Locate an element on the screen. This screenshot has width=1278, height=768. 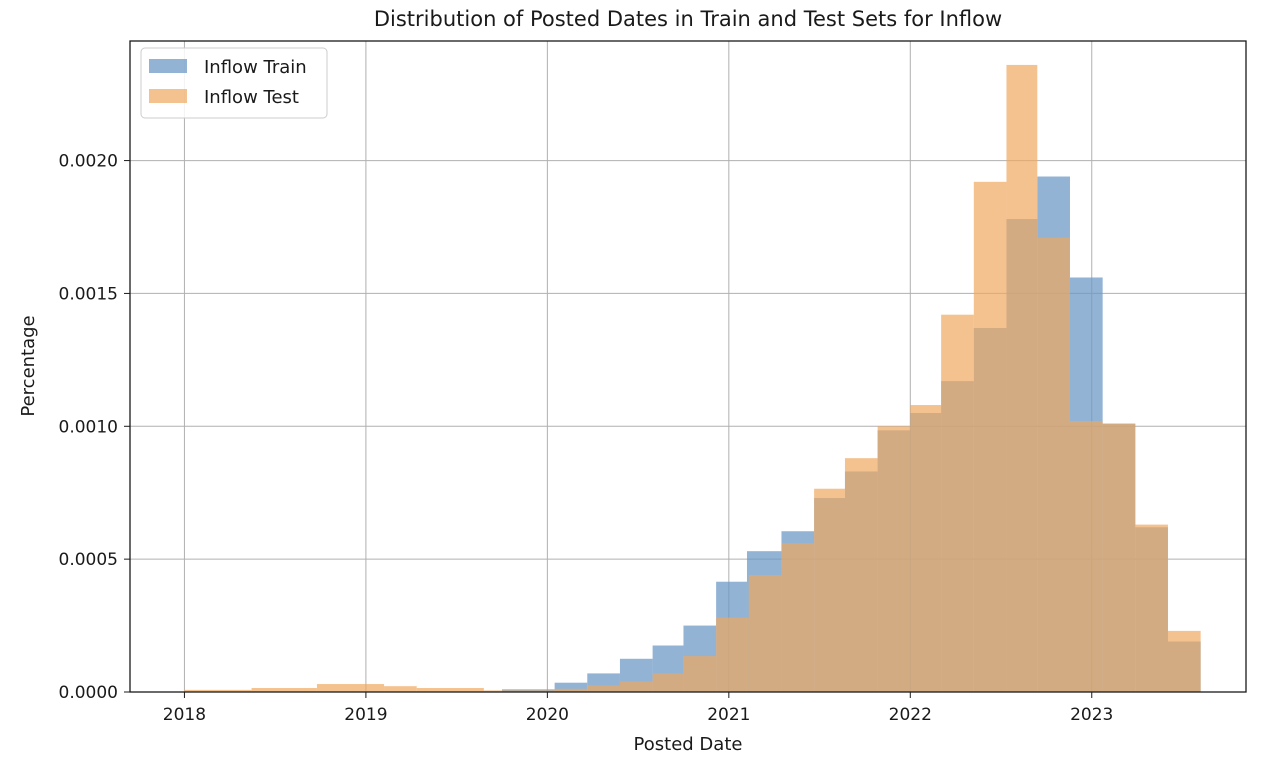
legend-box is located at coordinates (234, 83).